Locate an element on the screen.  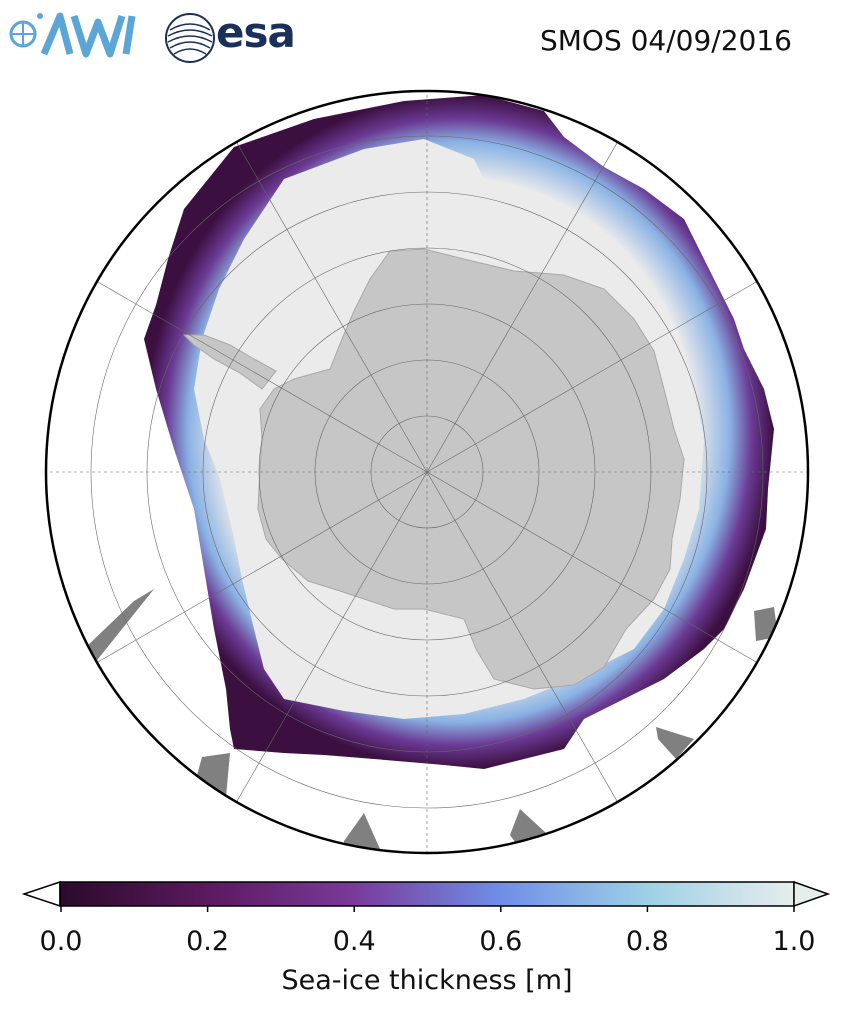
colorbar-scale is located at coordinates (427, 894).